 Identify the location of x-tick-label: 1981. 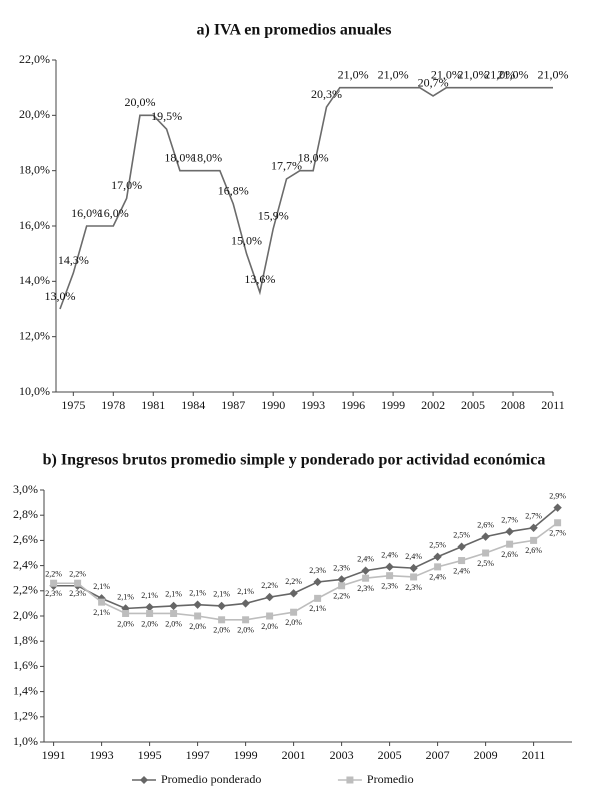
(153, 405).